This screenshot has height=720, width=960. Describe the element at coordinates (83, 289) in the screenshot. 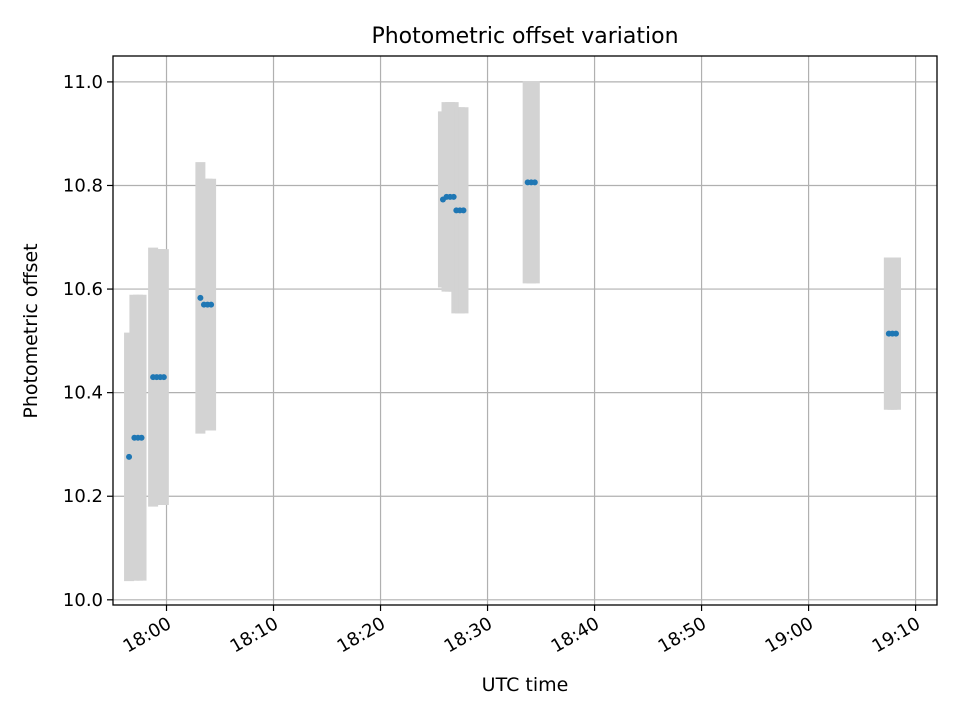

I see `y-tick-label: 10.6` at that location.